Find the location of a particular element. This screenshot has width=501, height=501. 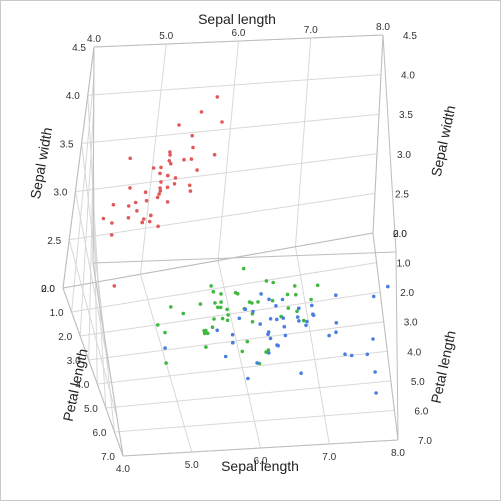

z-tick-label: 5.0 is located at coordinates (91, 409).